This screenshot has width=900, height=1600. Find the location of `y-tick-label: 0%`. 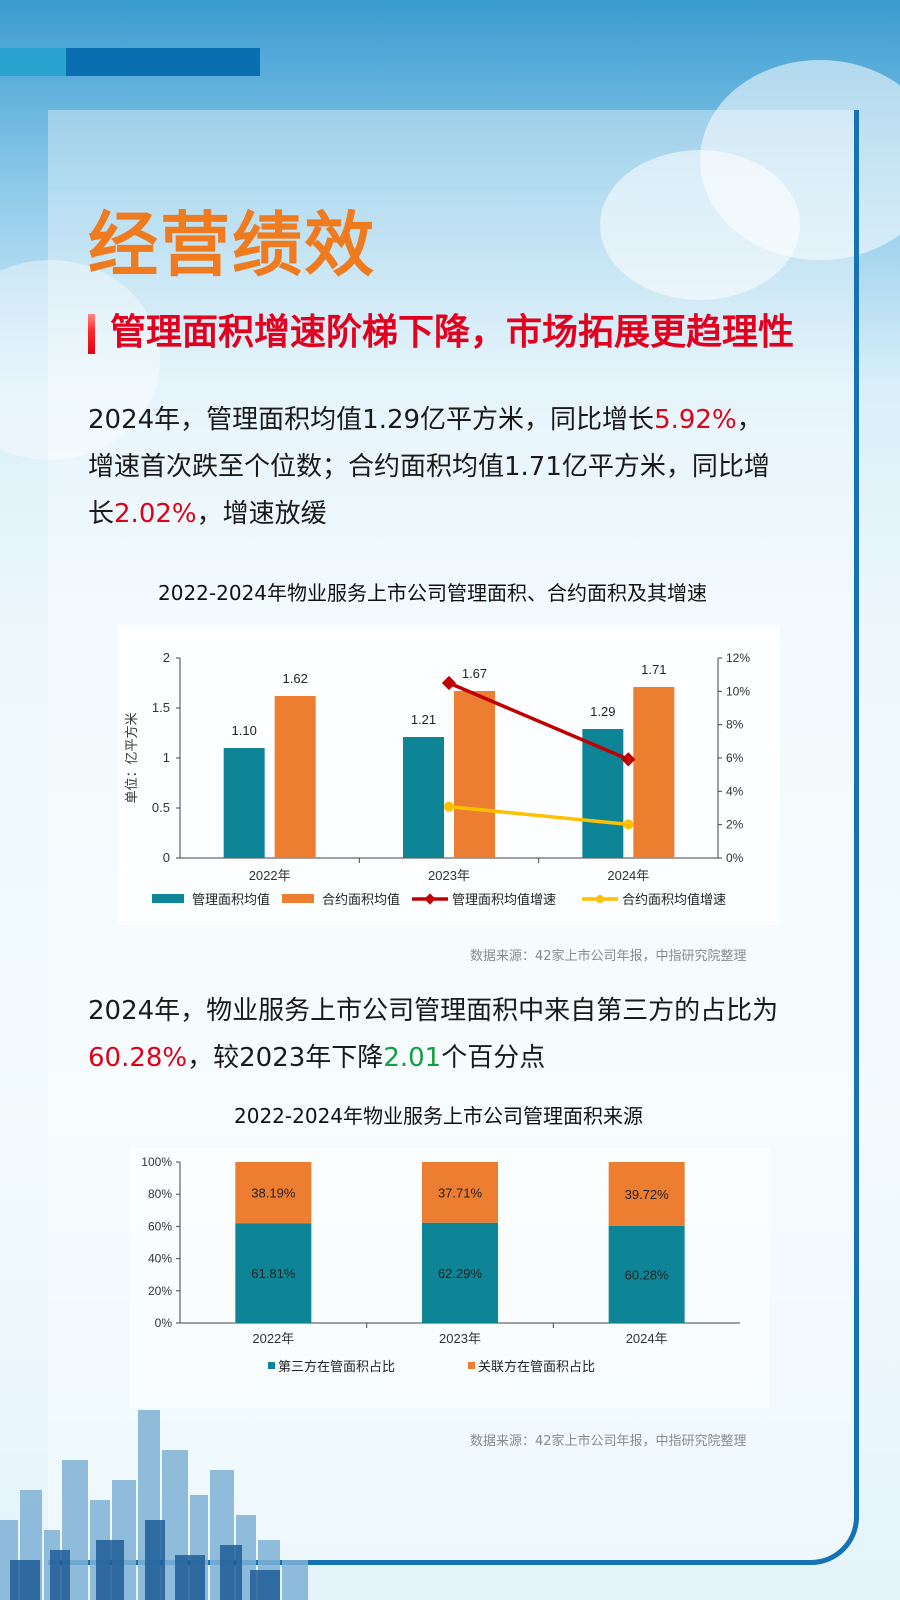

y-tick-label: 0% is located at coordinates (164, 1323).